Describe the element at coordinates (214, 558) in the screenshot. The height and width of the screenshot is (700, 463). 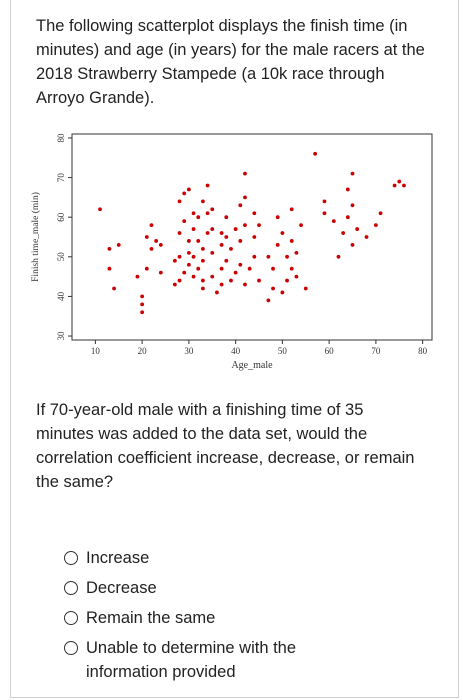
I see `option-increase: Increase` at that location.